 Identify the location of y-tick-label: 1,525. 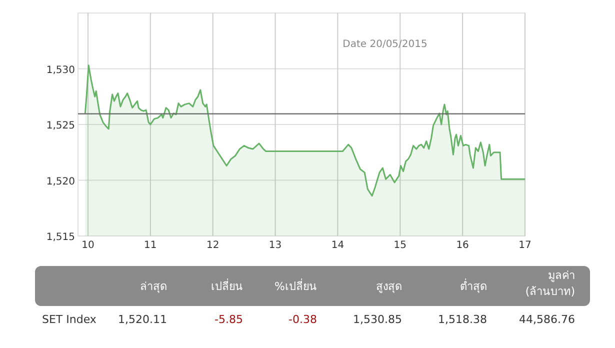
(60, 126).